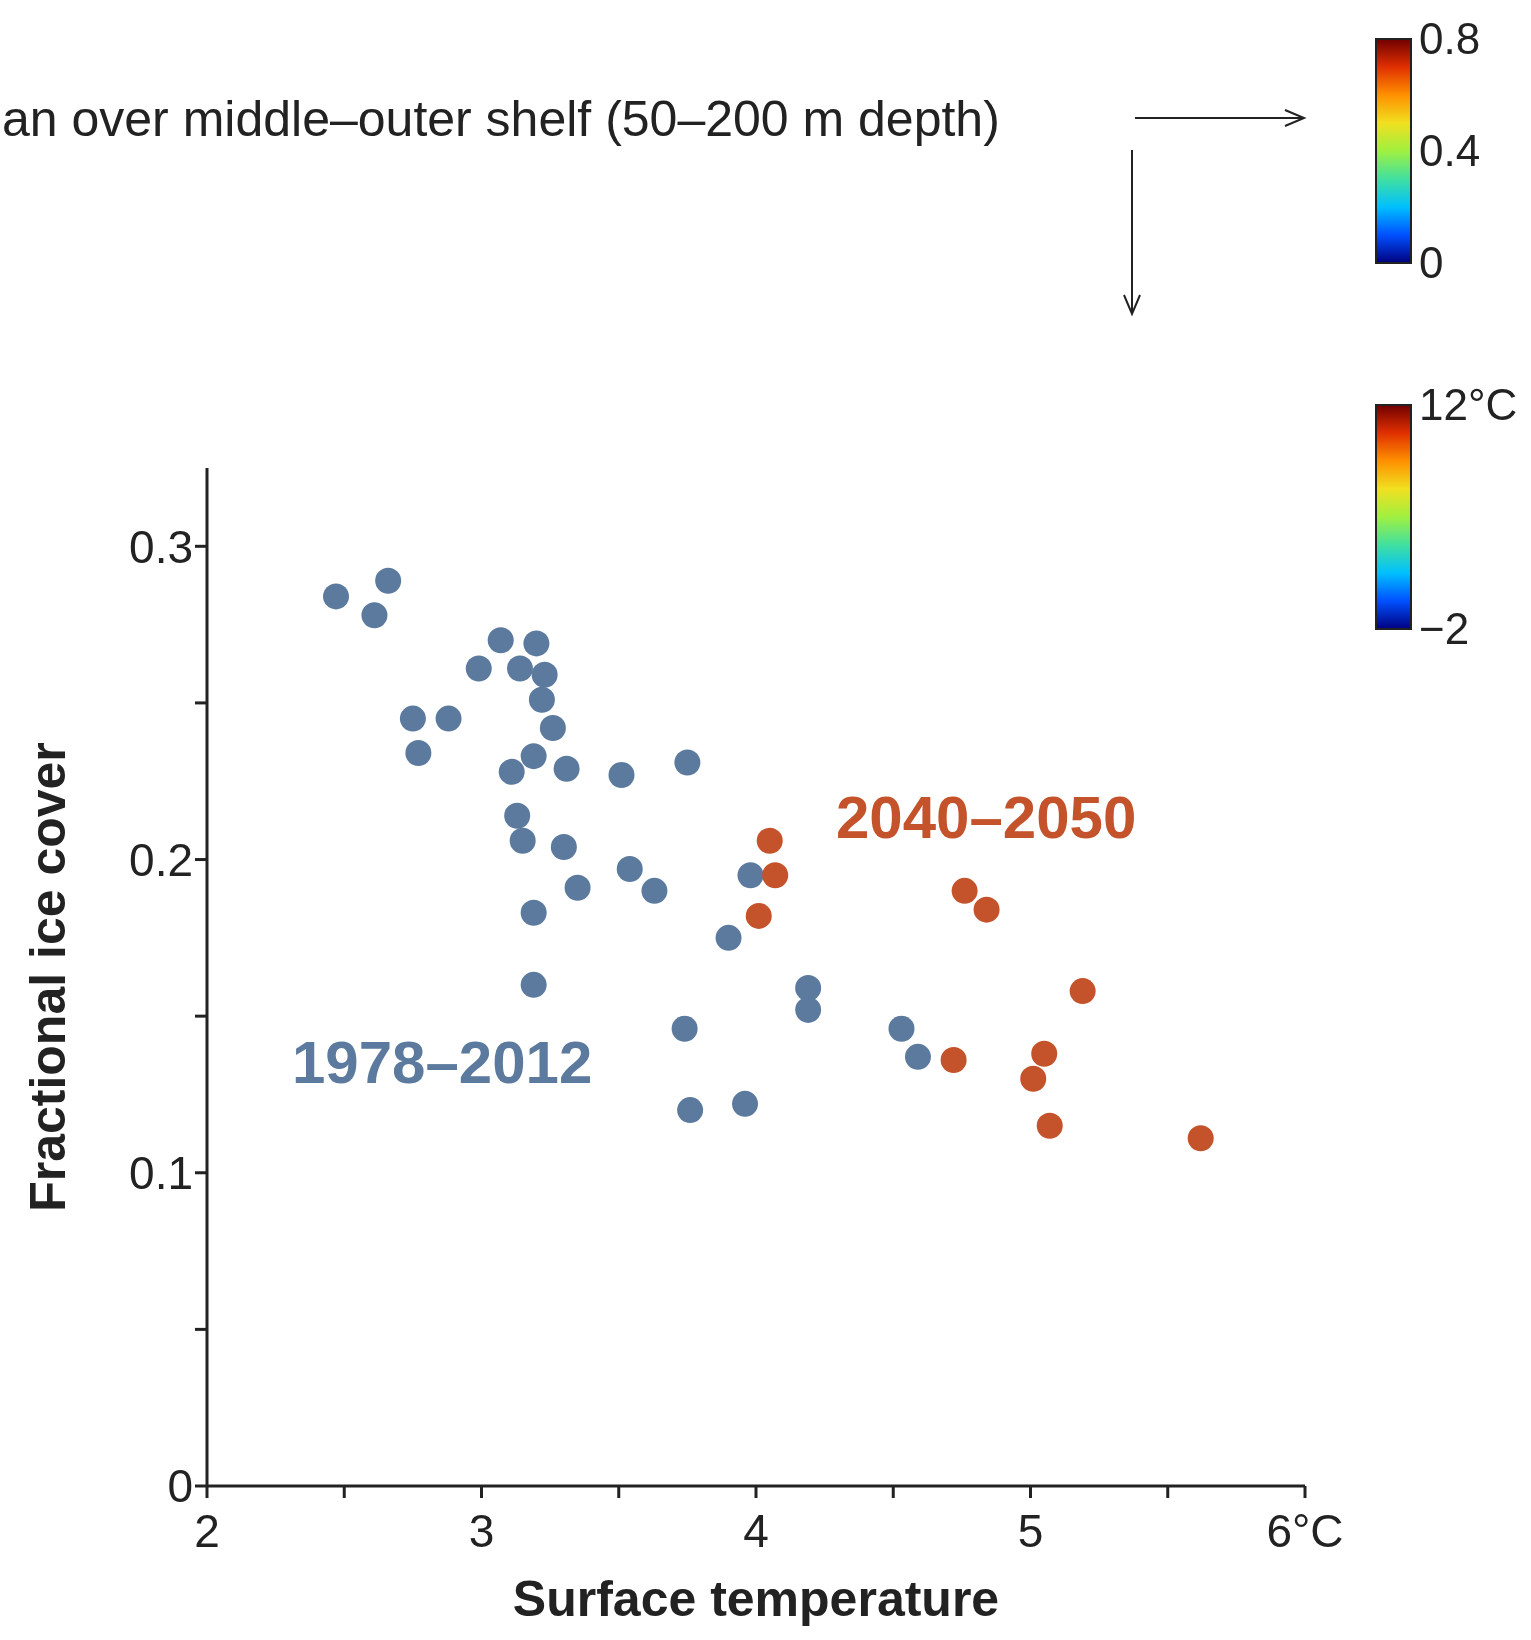 This screenshot has height=1640, width=1531. What do you see at coordinates (180, 1486) in the screenshot?
I see `y-tick-label: 0` at bounding box center [180, 1486].